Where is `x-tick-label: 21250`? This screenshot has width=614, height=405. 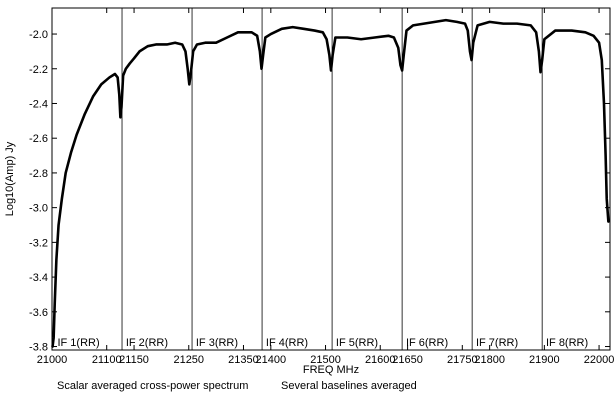
x-tick-label: 21250 is located at coordinates (188, 360).